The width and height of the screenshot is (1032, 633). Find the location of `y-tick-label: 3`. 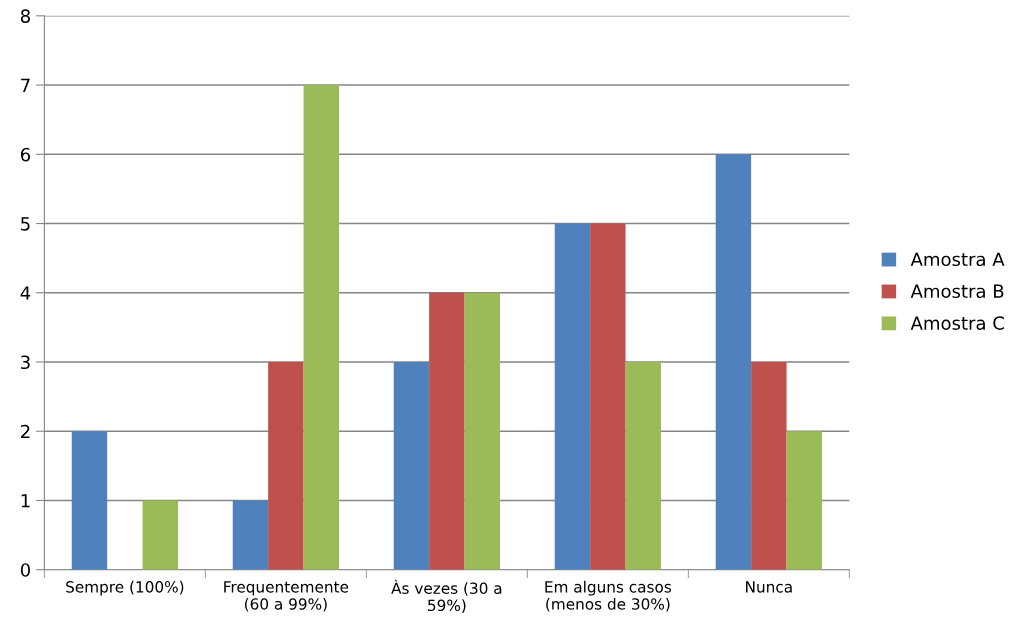

y-tick-label: 3 is located at coordinates (25, 362).